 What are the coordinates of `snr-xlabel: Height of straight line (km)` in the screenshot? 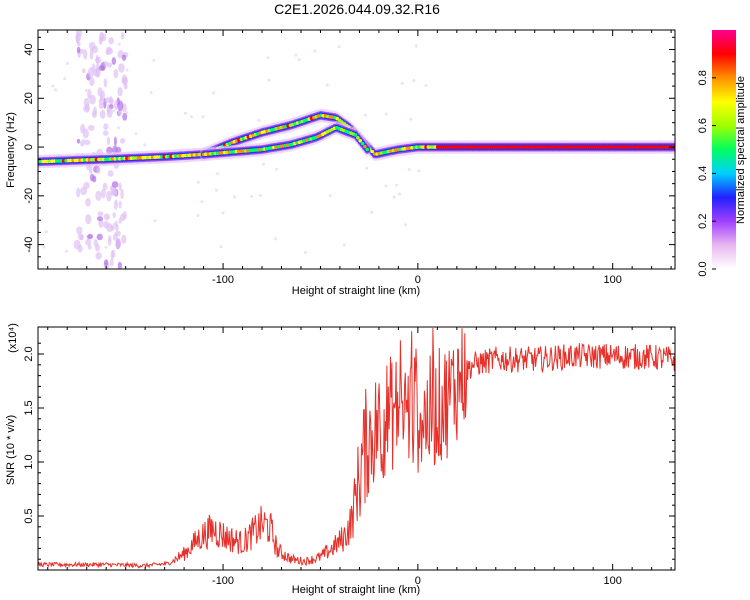 It's located at (356, 590).